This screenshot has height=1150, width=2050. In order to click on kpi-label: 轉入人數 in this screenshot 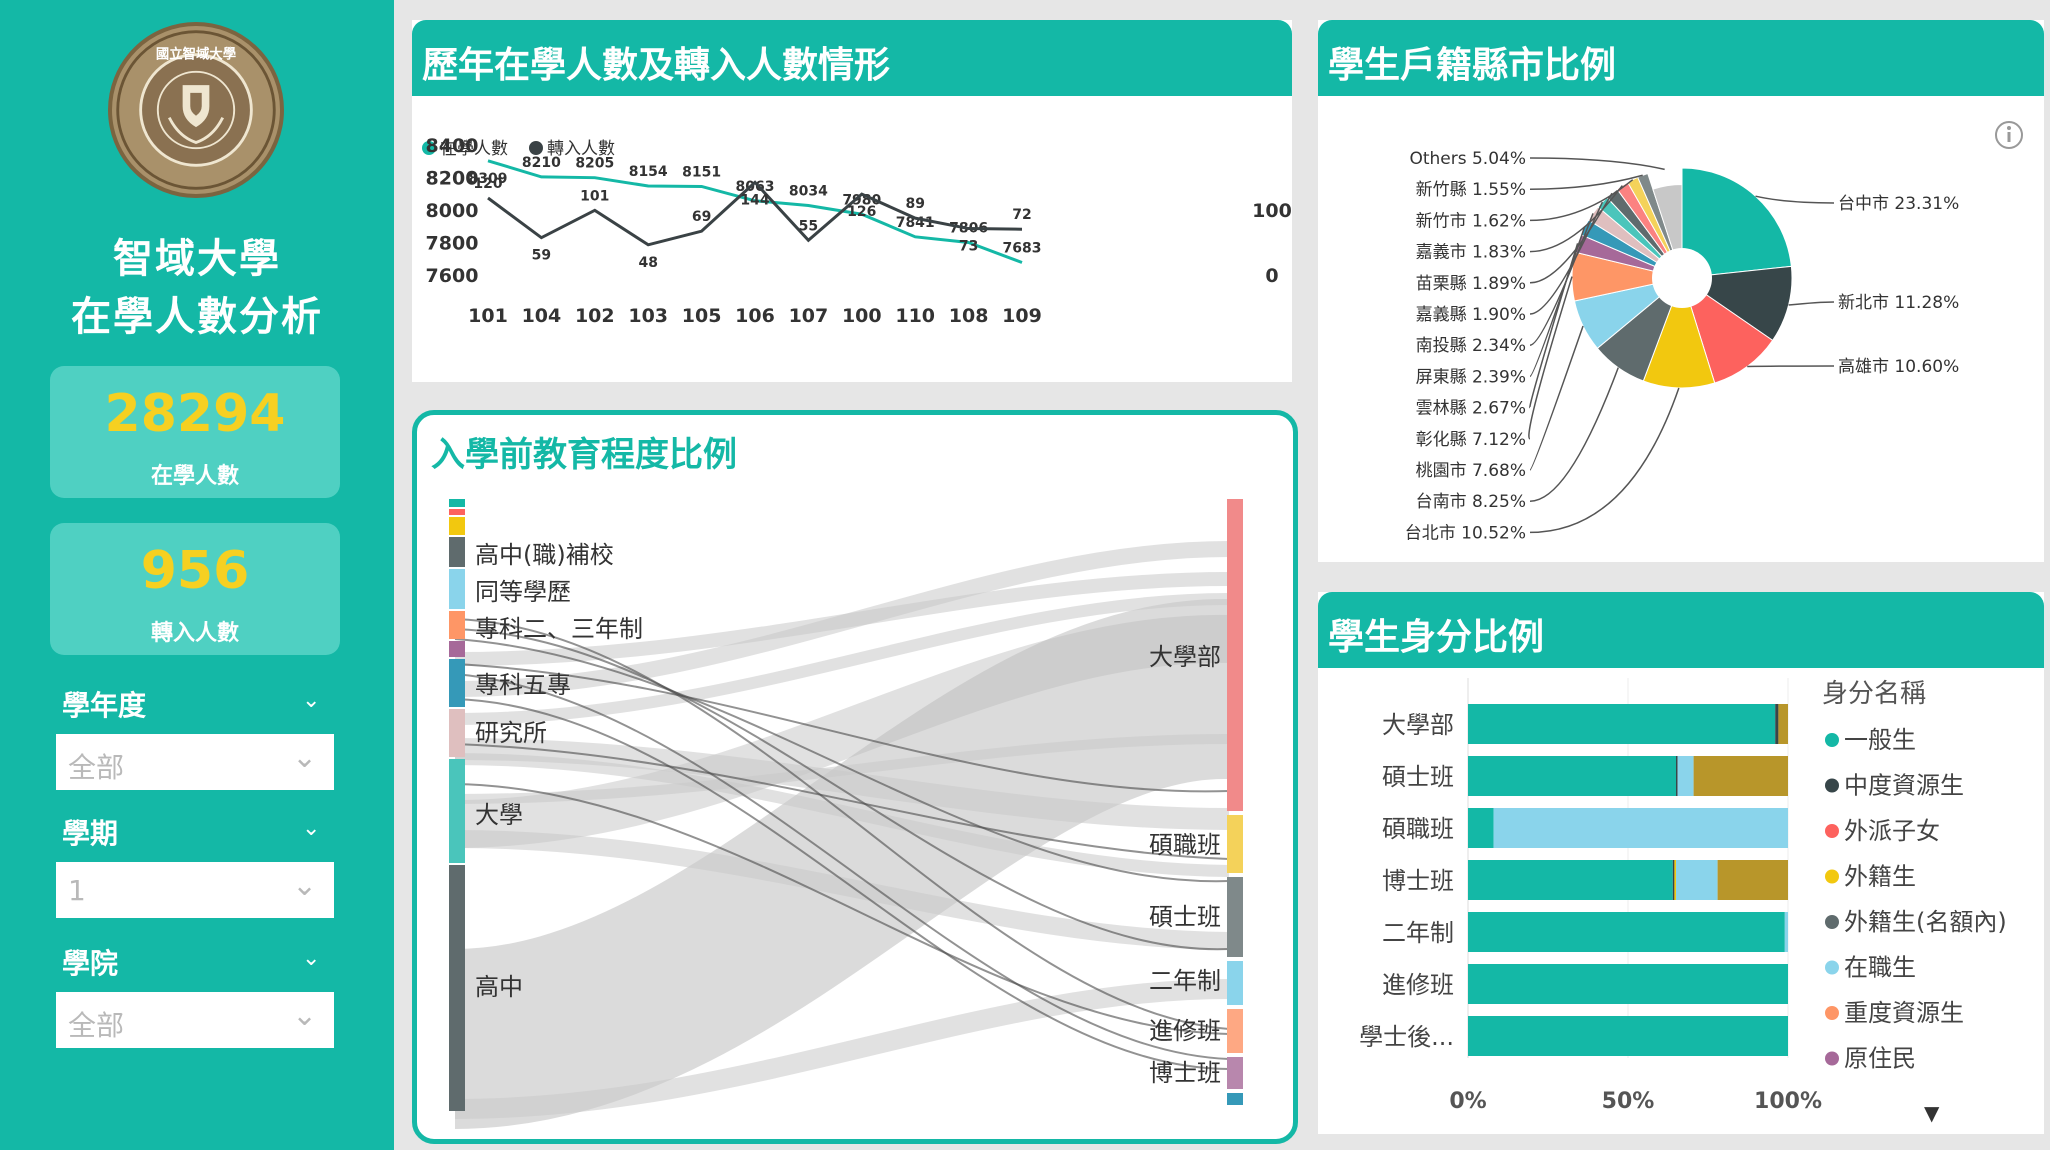, I will do `click(194, 633)`.